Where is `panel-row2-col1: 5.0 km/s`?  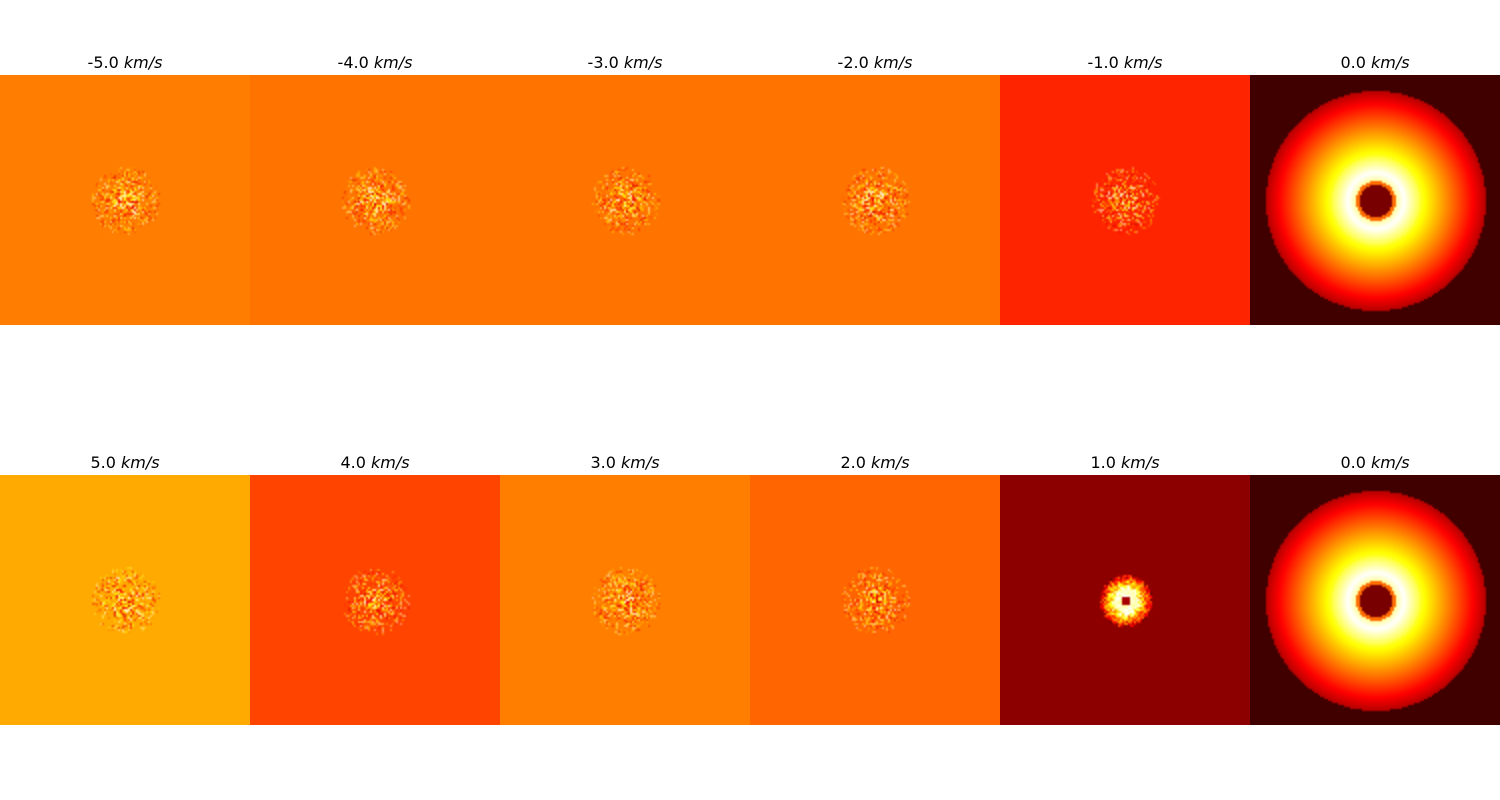
panel-row2-col1: 5.0 km/s is located at coordinates (125, 589).